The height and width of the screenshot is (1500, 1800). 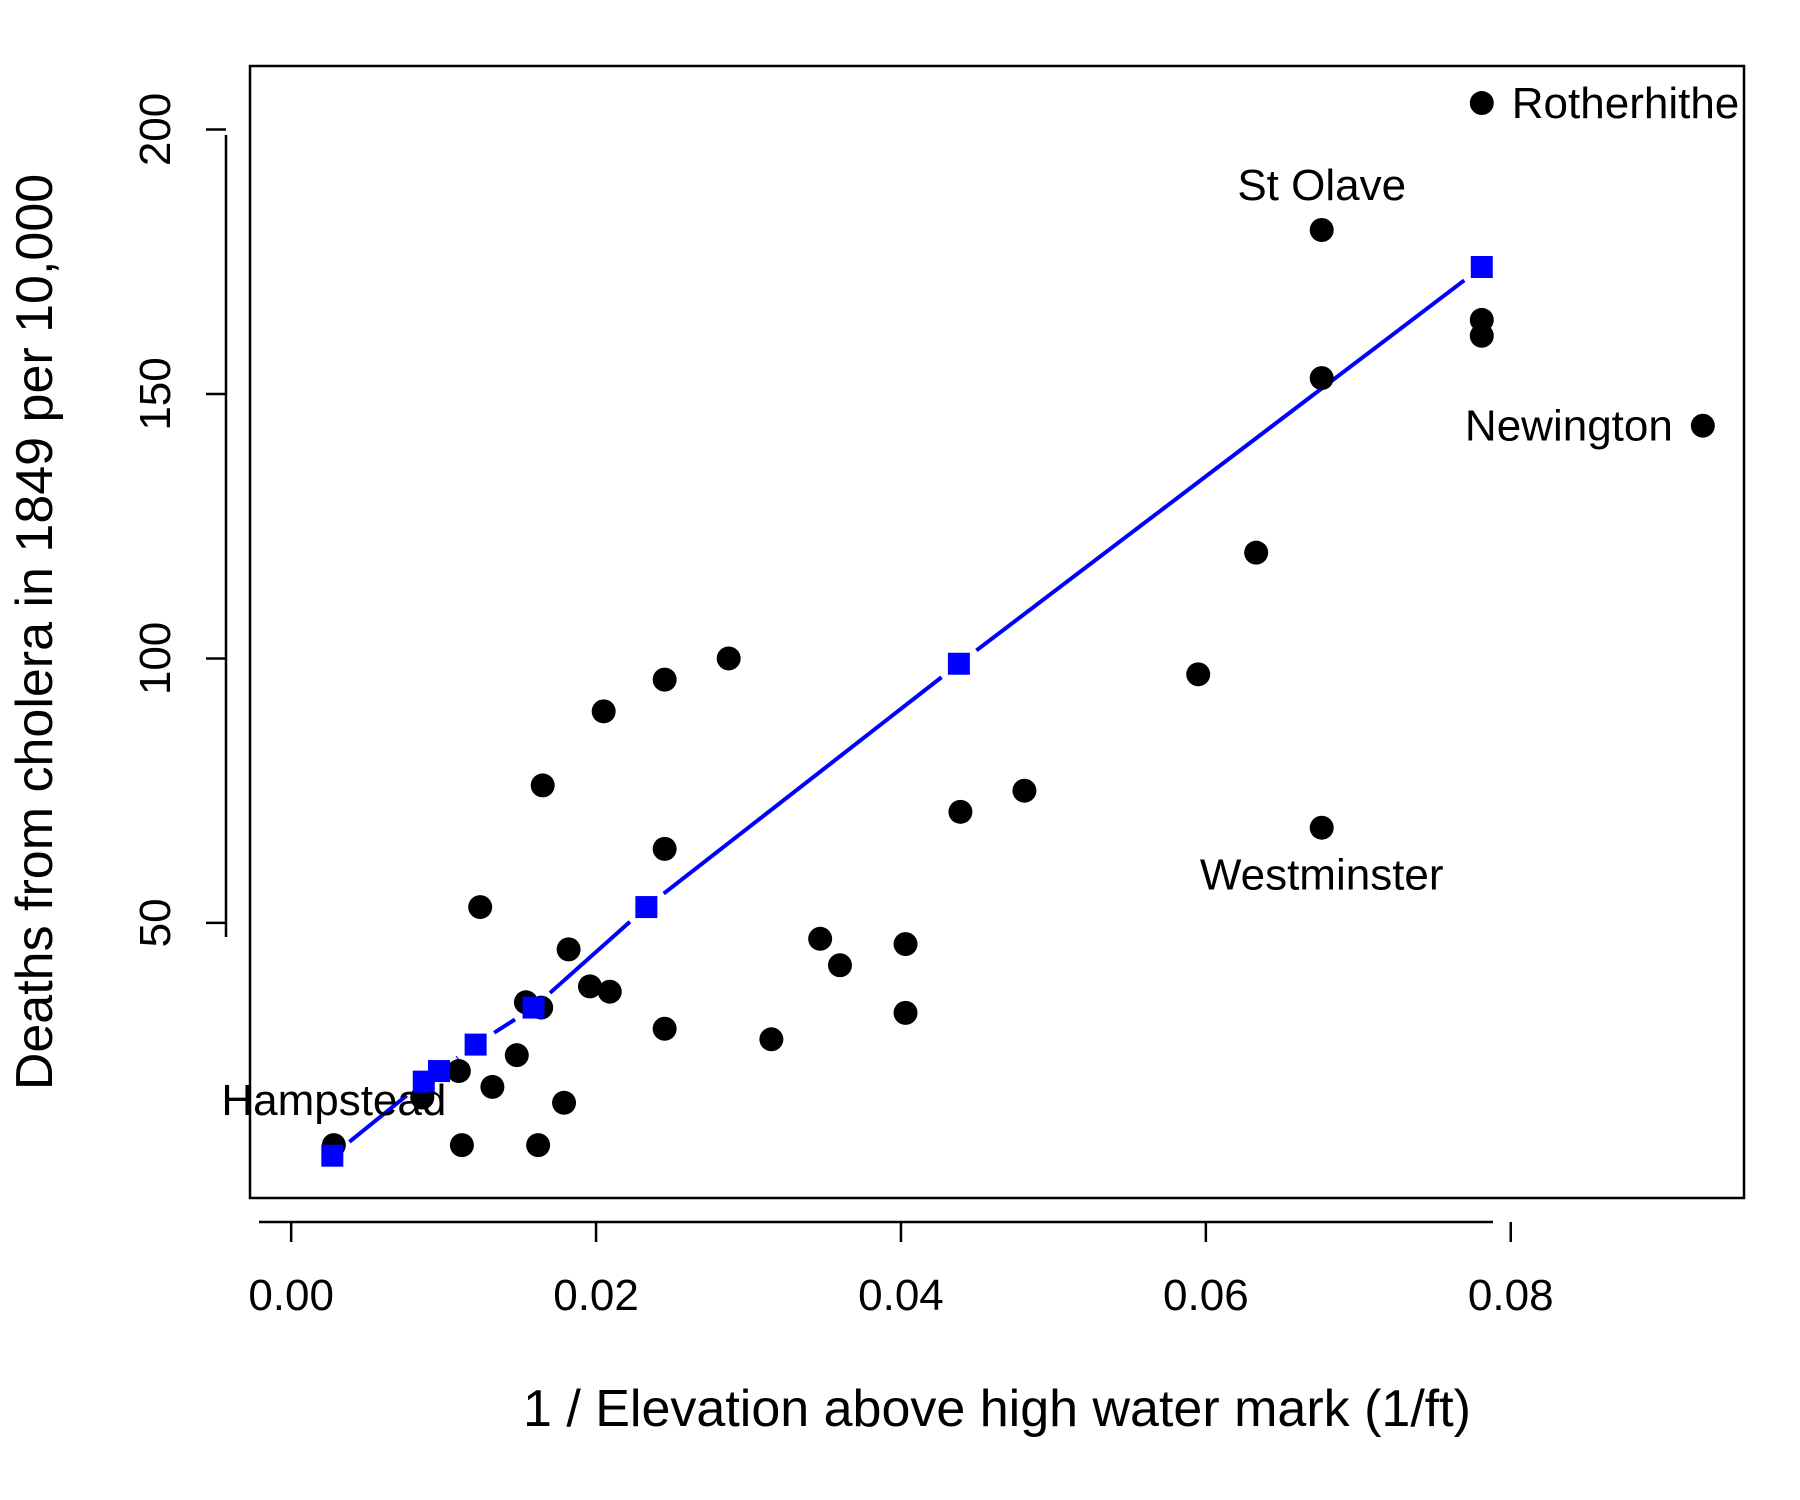 I want to click on point-label: Westminster, so click(x=1322, y=875).